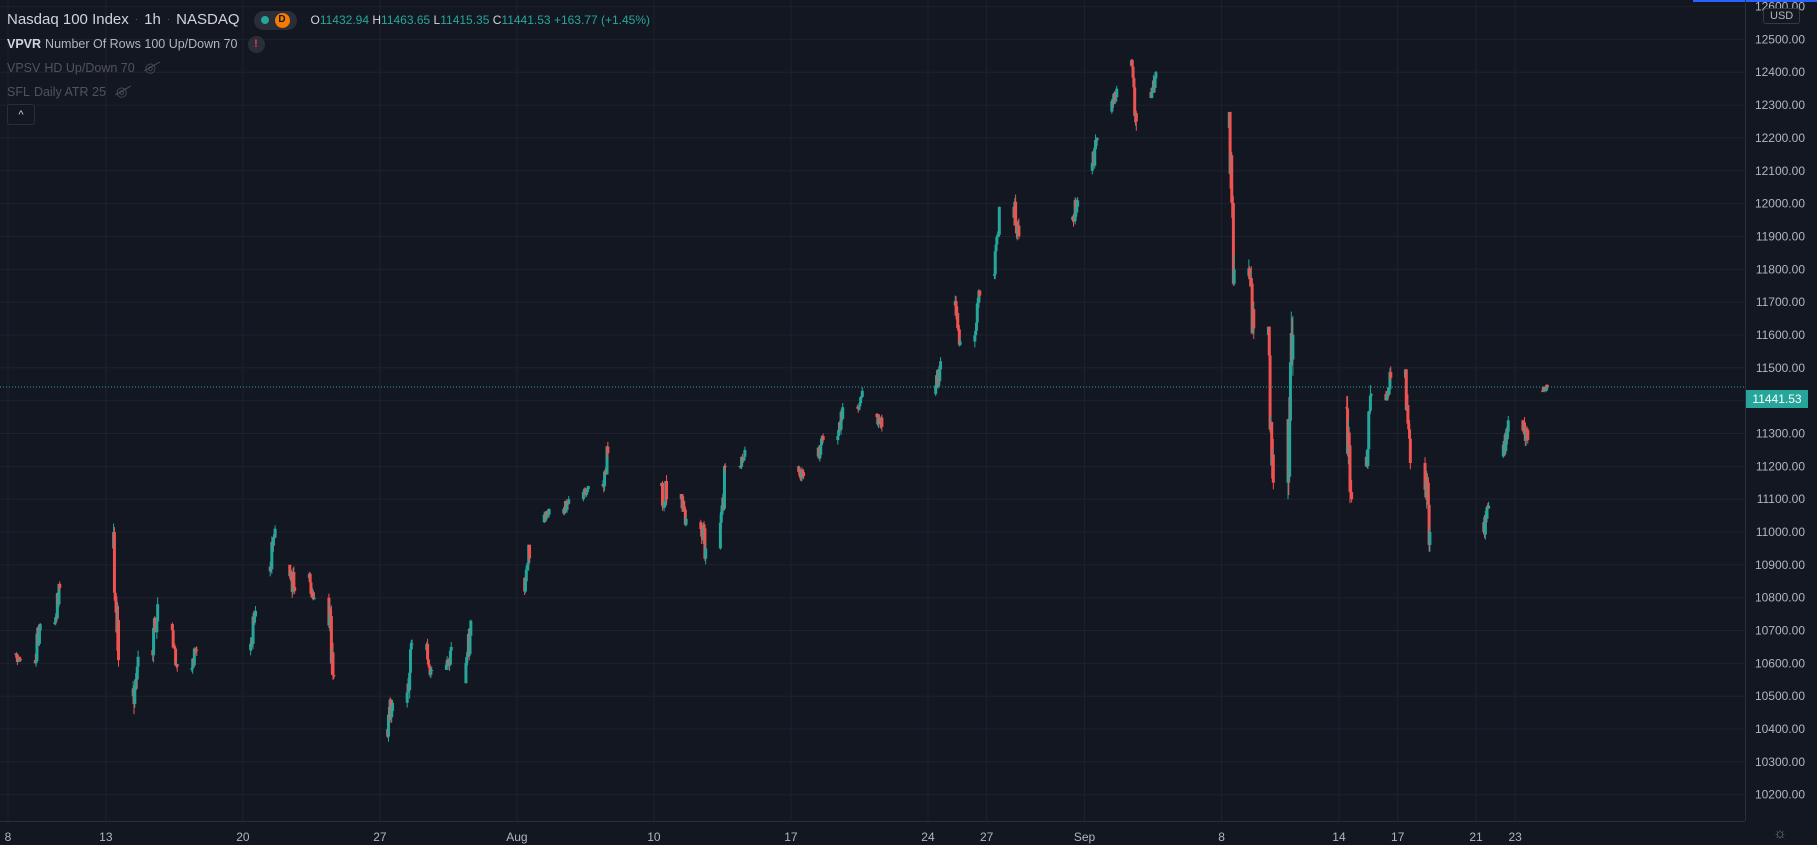 The width and height of the screenshot is (1817, 845). Describe the element at coordinates (1780, 72) in the screenshot. I see `price-tick-label: 12400.00` at that location.